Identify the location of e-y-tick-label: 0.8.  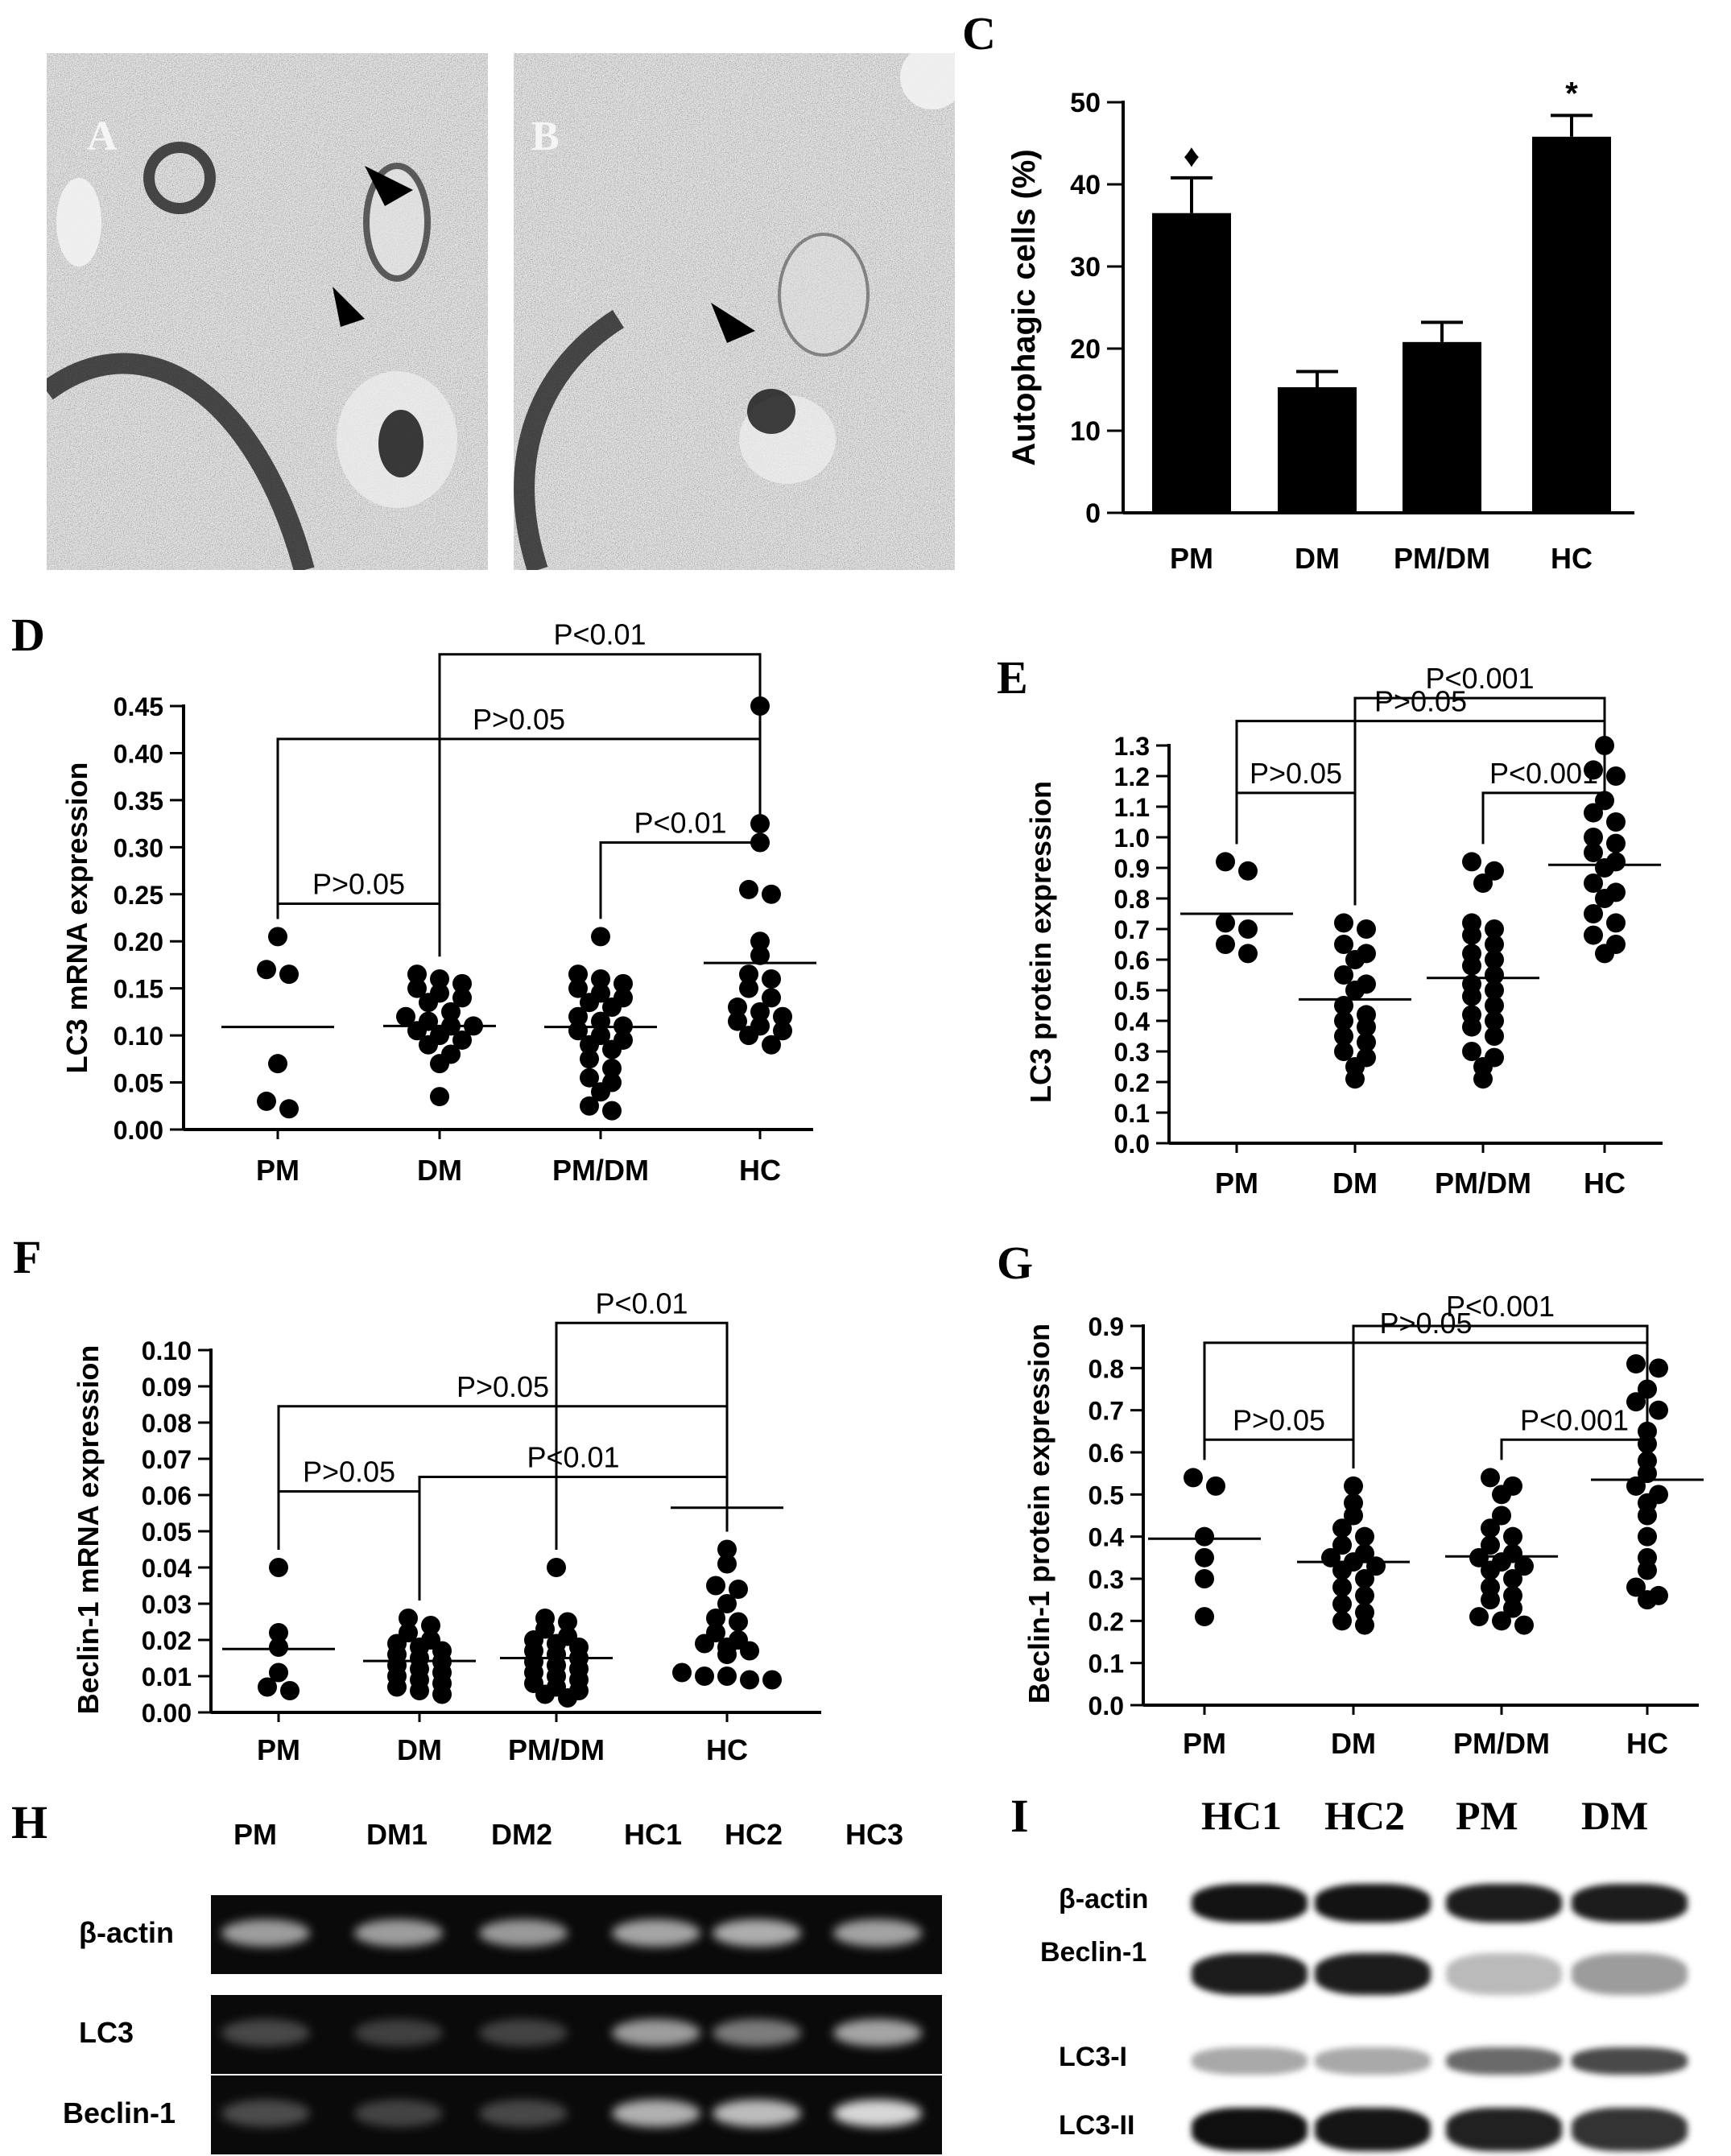
(1132, 899).